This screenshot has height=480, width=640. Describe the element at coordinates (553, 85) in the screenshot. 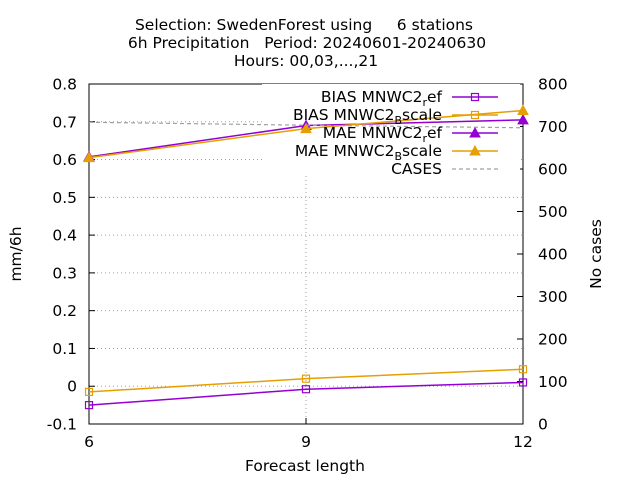

I see `y2-tick-label: 800` at that location.